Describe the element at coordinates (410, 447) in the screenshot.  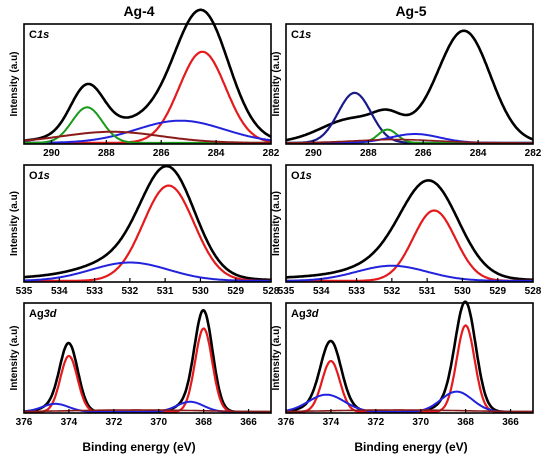
I see `x-axis-label-right: Binding energy (eV)` at that location.